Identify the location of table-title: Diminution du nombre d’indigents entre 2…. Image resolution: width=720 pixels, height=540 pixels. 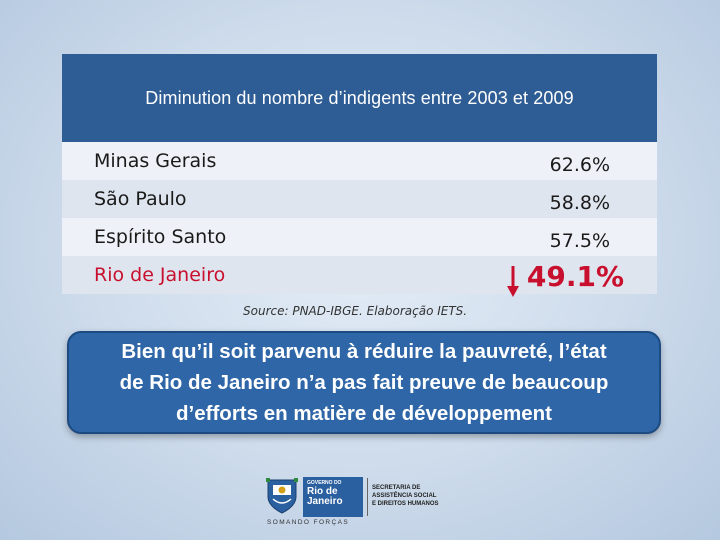
(359, 97).